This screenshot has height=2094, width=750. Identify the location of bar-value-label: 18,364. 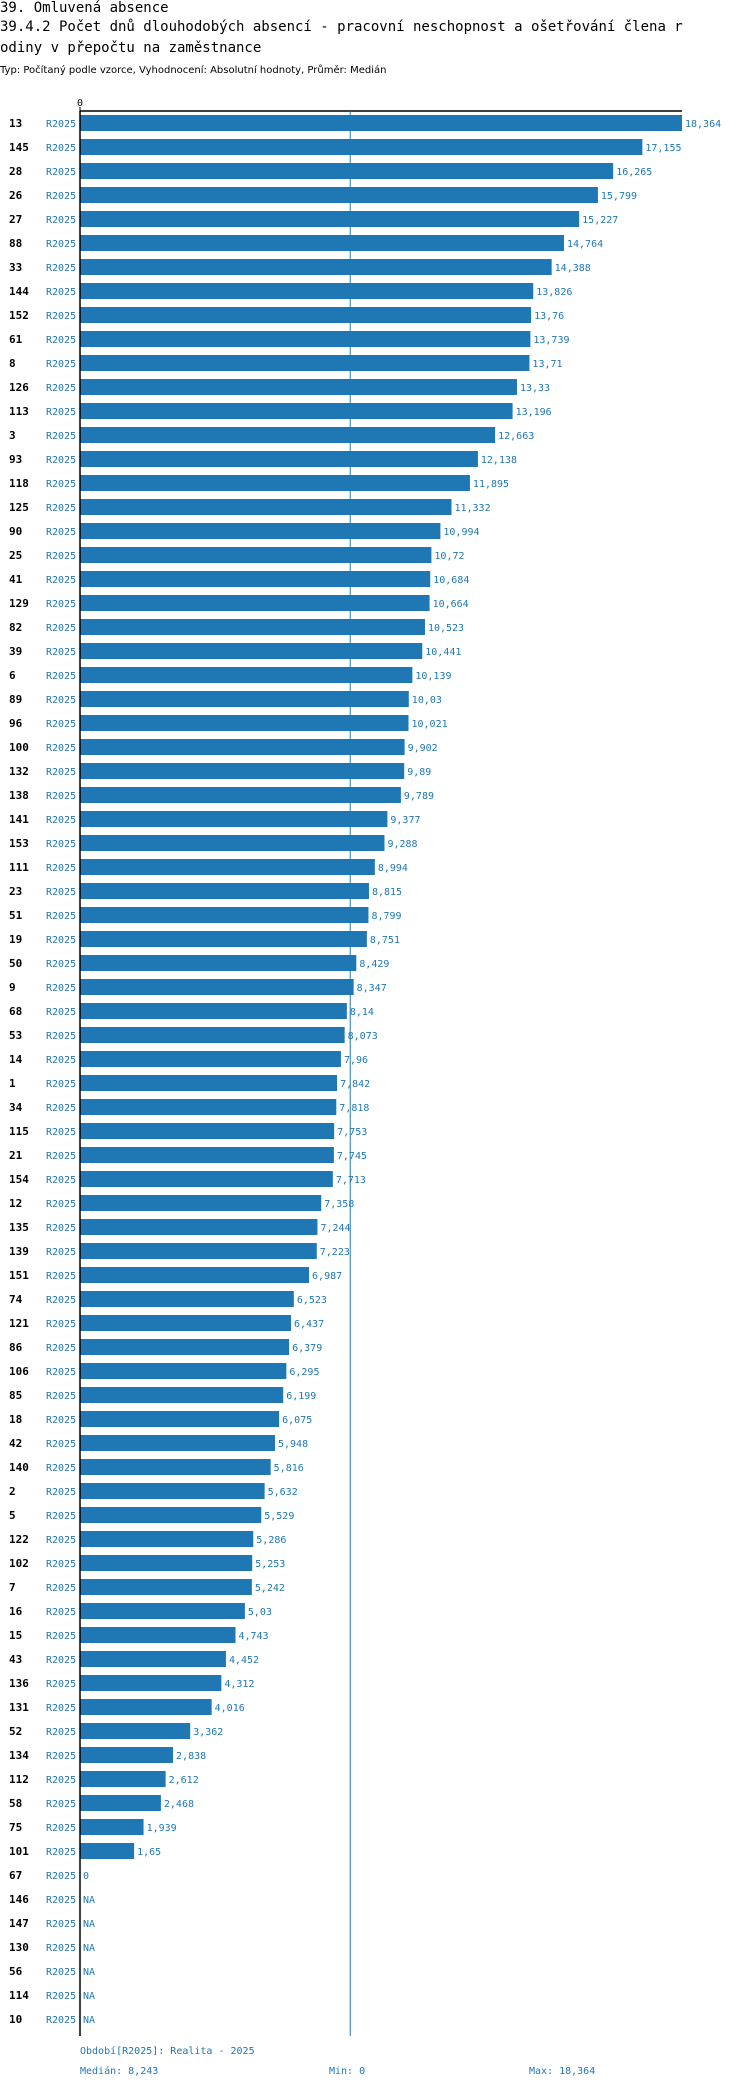
(703, 124).